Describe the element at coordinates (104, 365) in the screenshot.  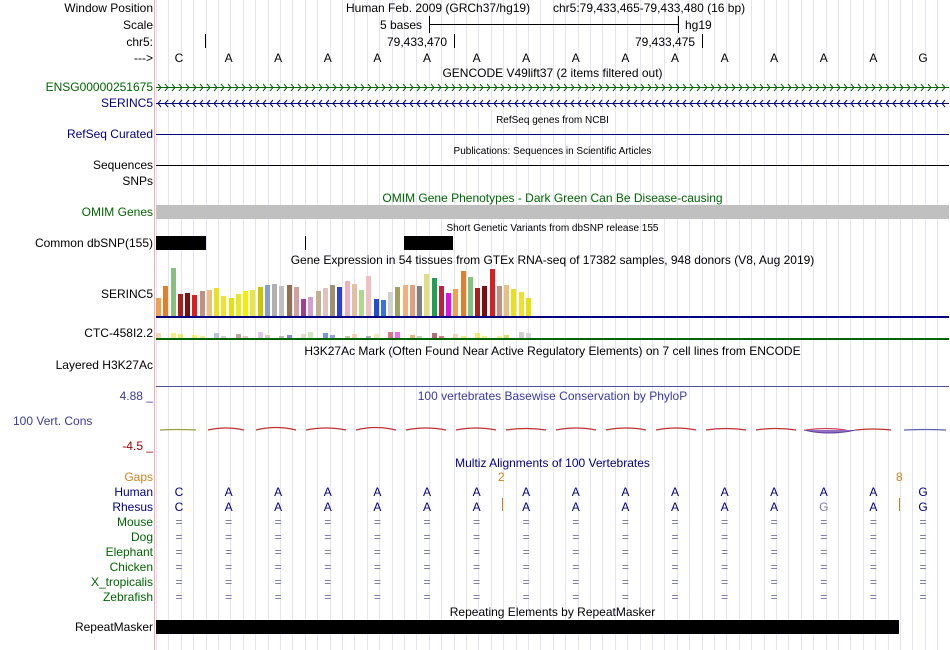
I see `h3k27-label: Layered H3K27Ac` at that location.